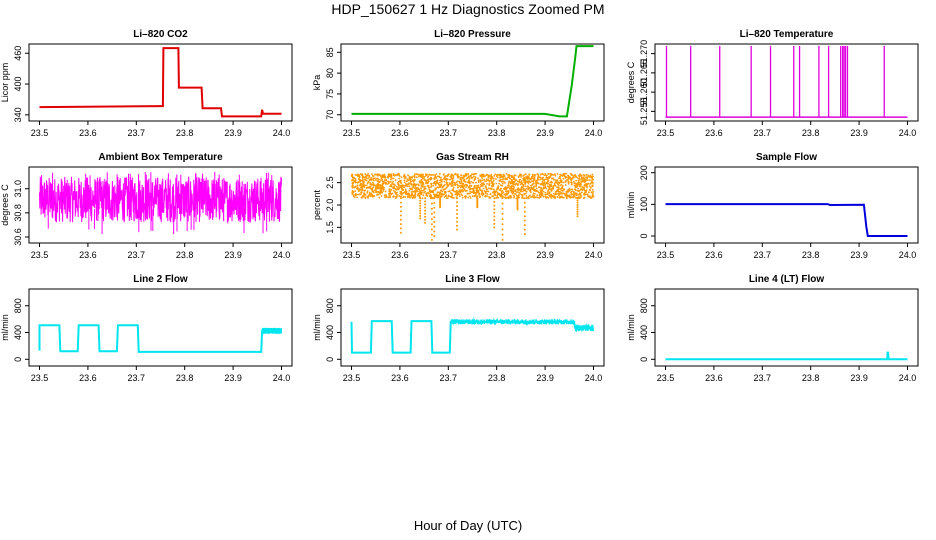 Image resolution: width=936 pixels, height=540 pixels. Describe the element at coordinates (18, 213) in the screenshot. I see `y-tick-label: 30.8` at that location.